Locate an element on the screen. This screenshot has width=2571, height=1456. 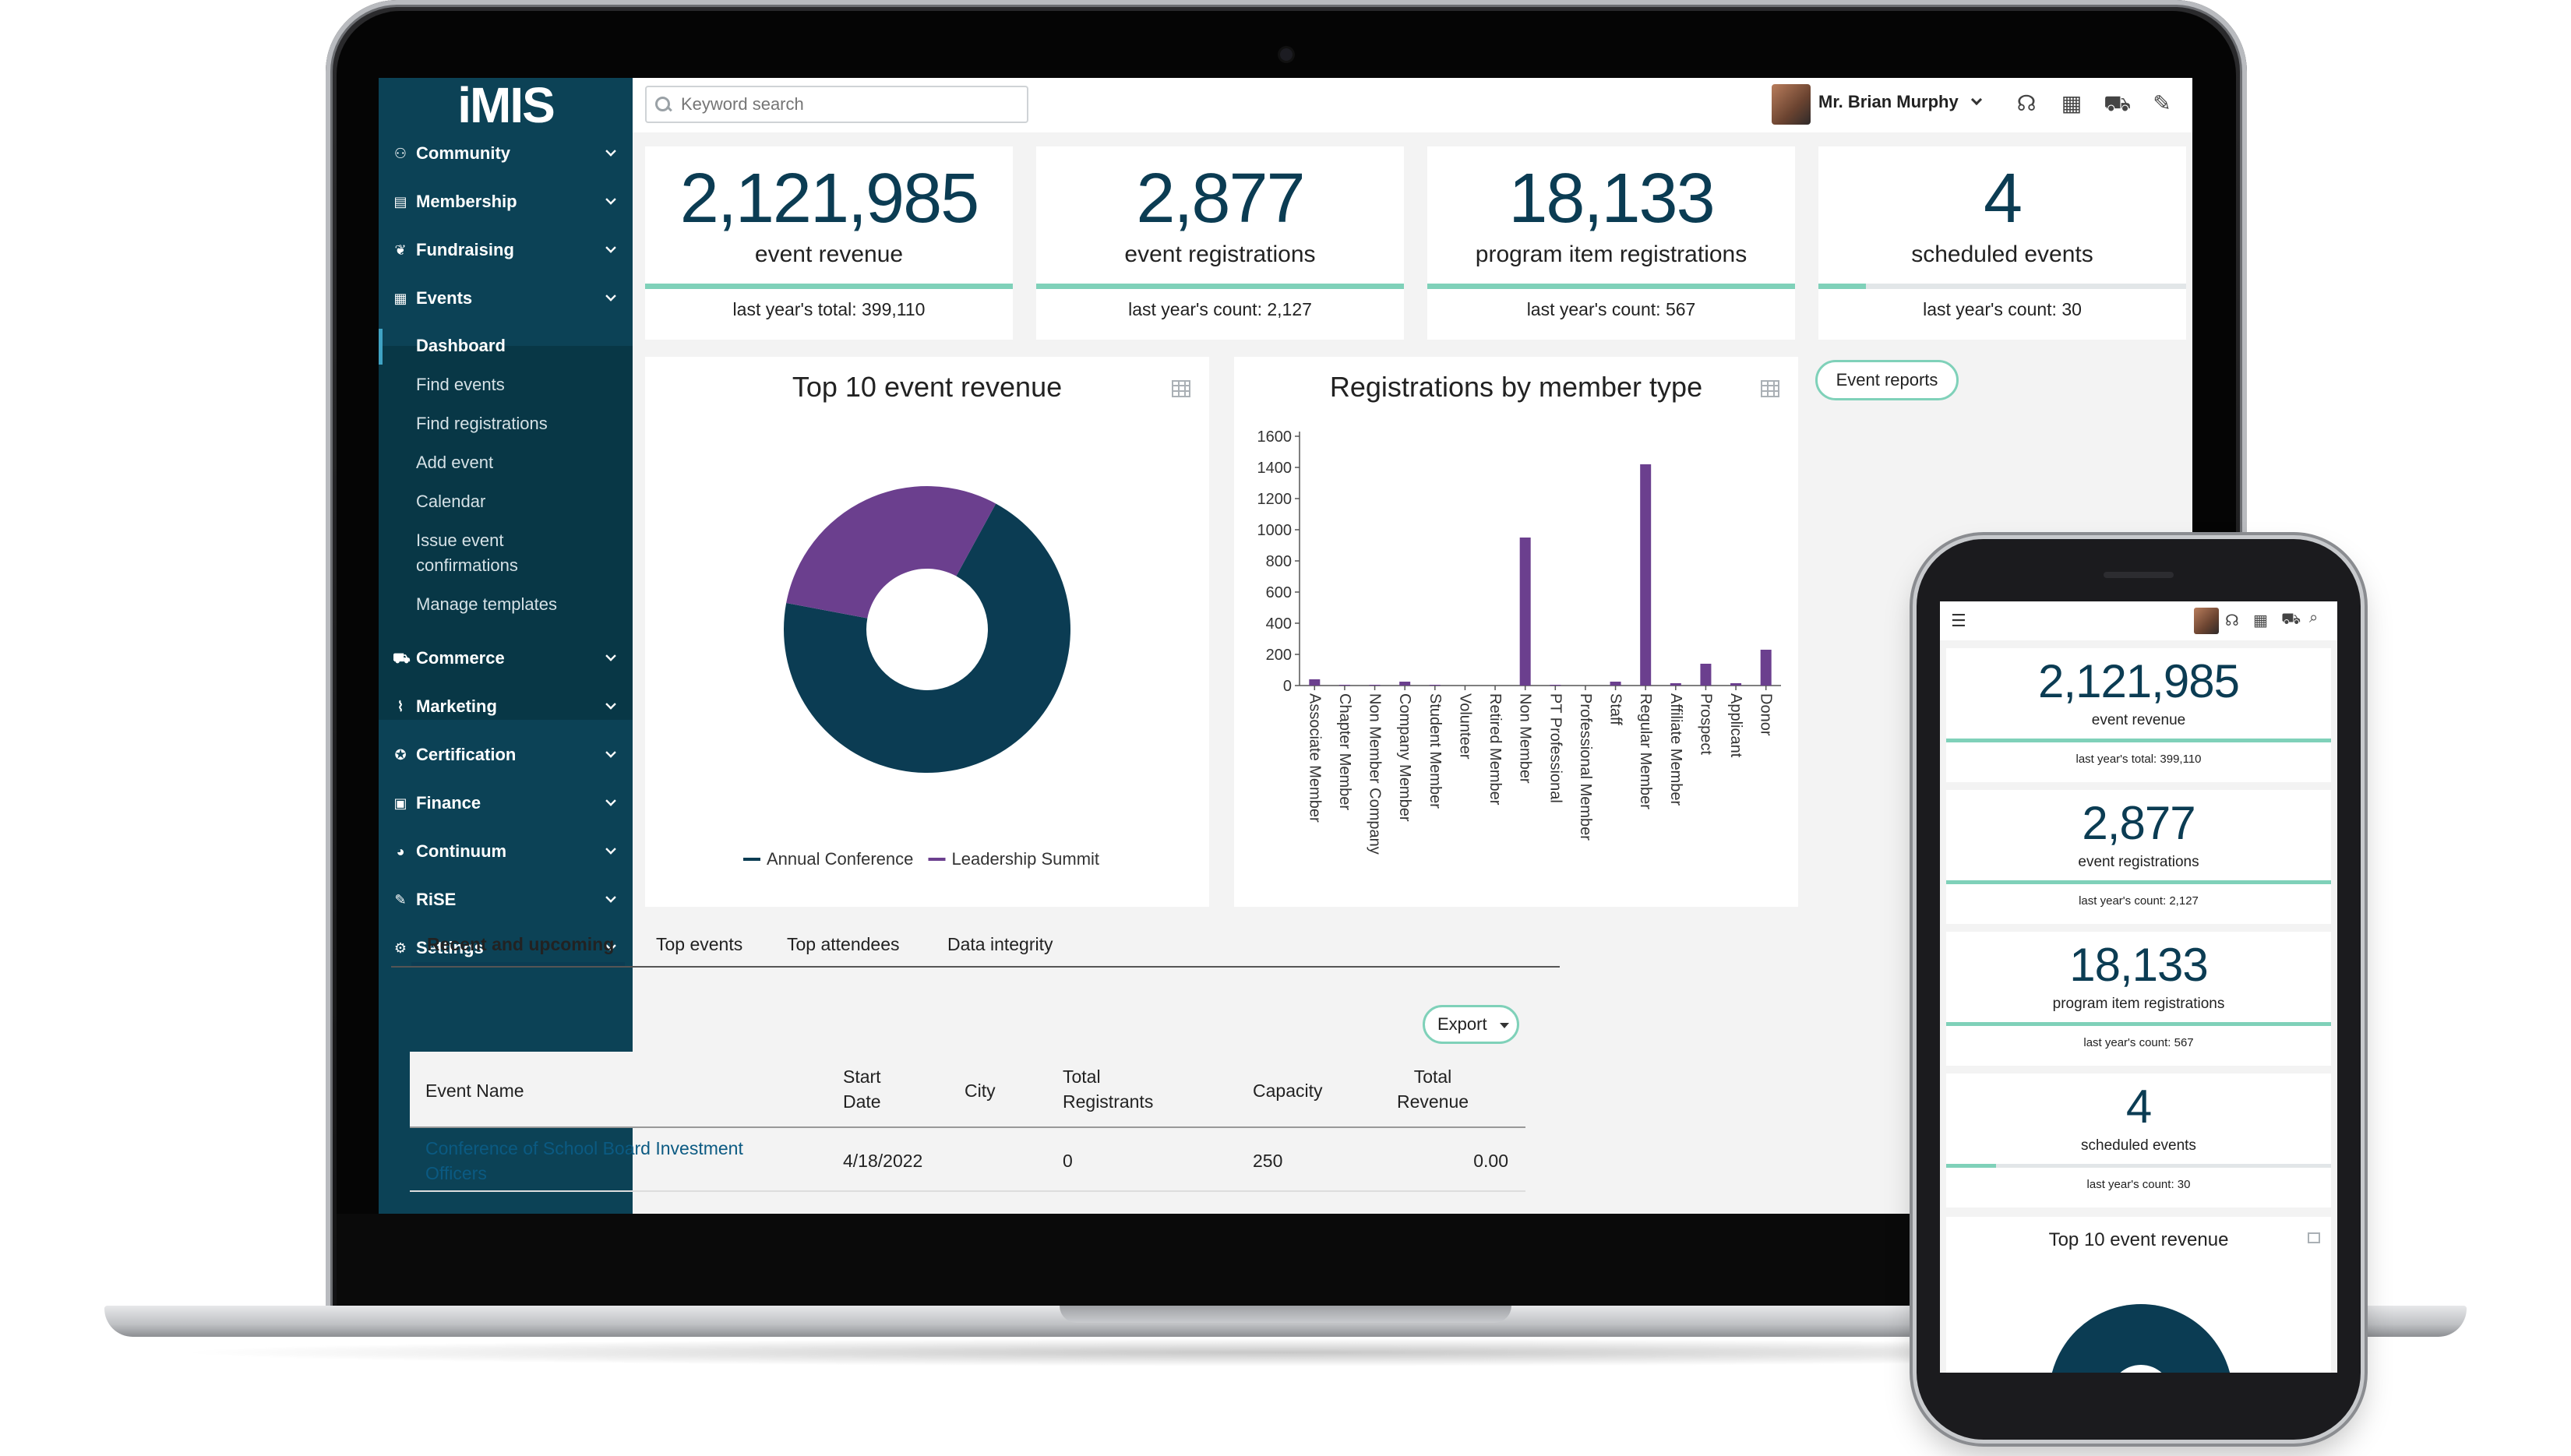
imis-logo: iMIS is located at coordinates (506, 105).